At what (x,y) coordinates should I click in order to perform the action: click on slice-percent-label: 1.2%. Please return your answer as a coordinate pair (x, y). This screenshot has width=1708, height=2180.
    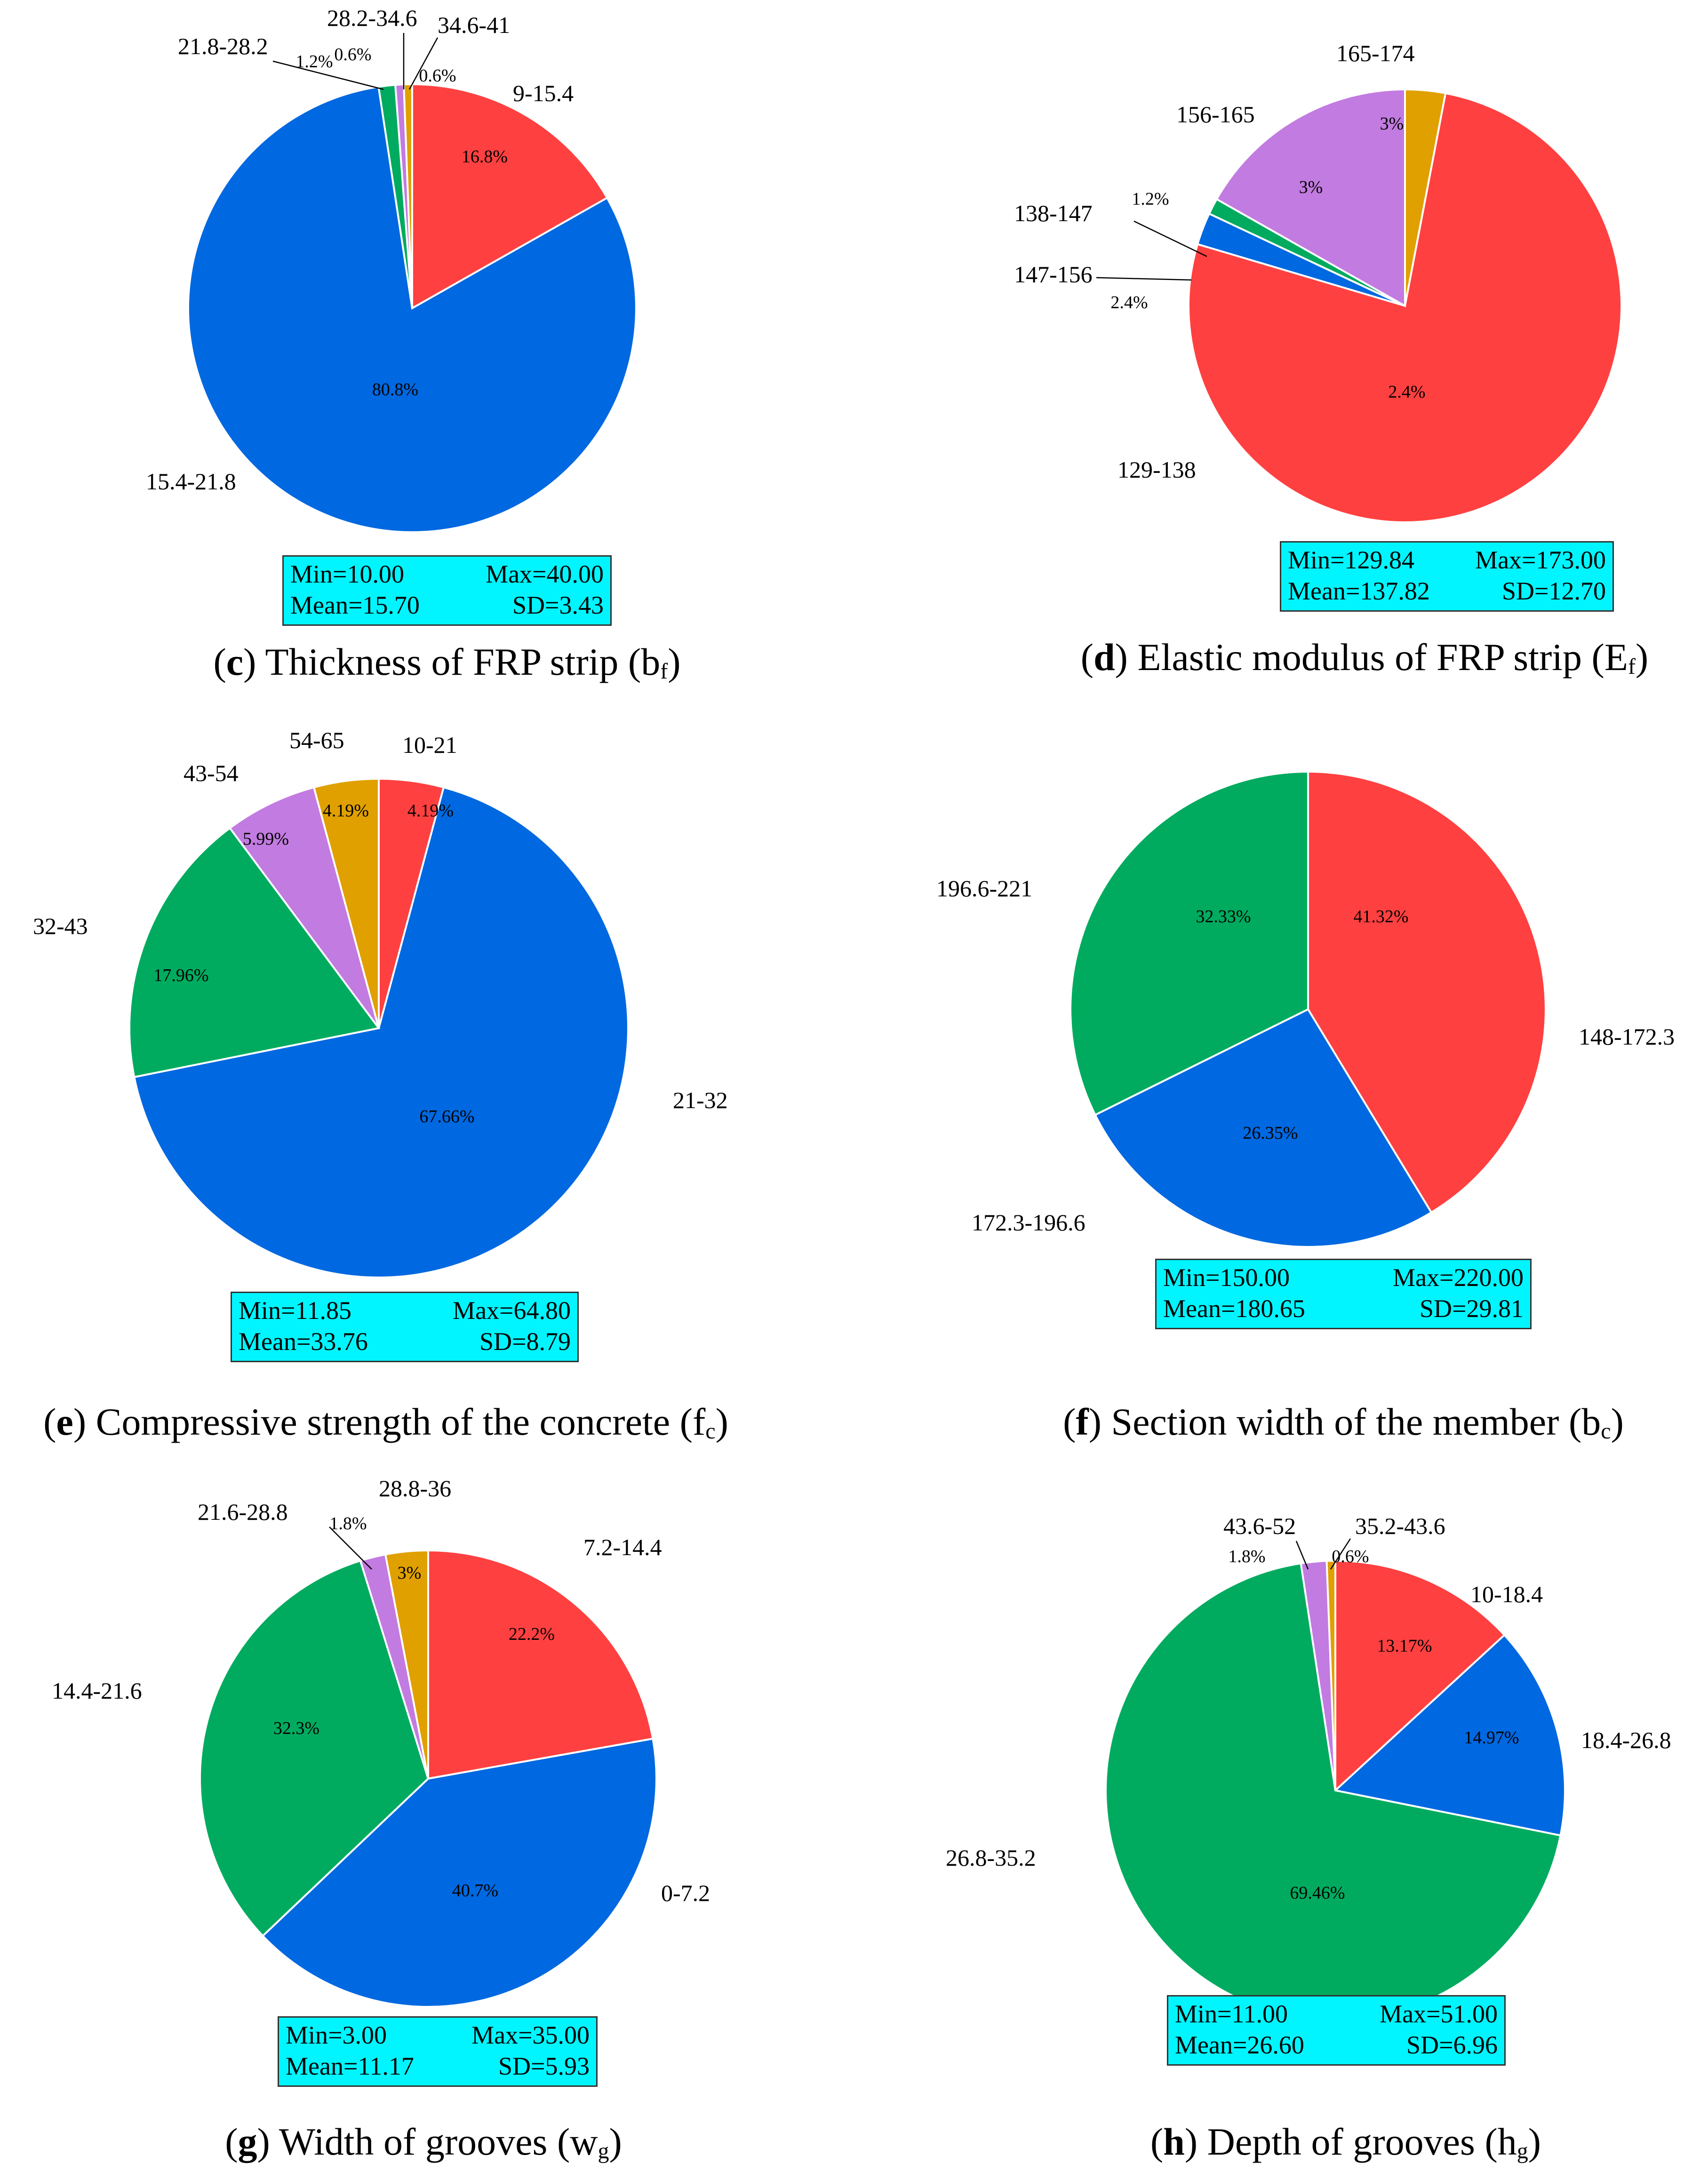
    Looking at the image, I should click on (1150, 199).